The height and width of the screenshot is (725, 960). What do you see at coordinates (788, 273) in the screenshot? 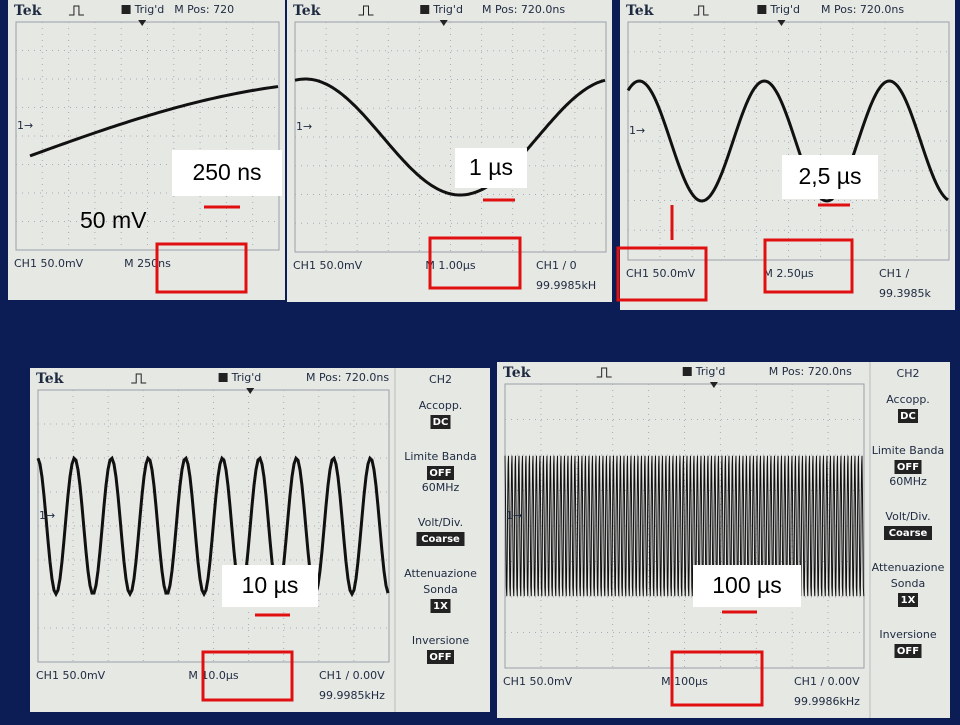
I see `timebase: M 2.50µs` at bounding box center [788, 273].